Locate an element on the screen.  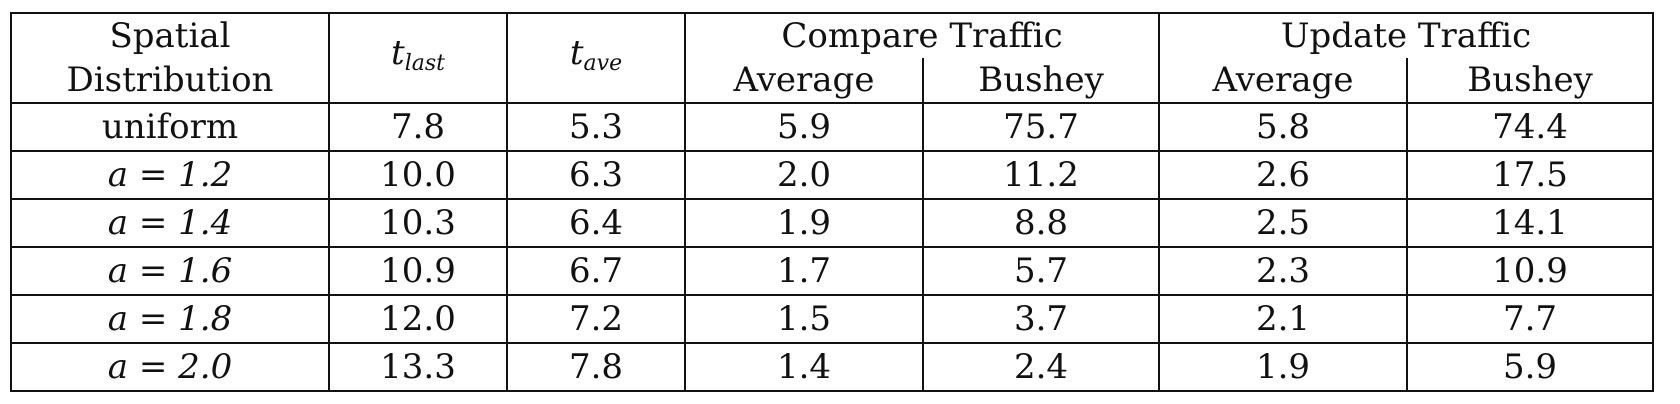
header-compare-traffic: Compare Traffic is located at coordinates (921, 35).